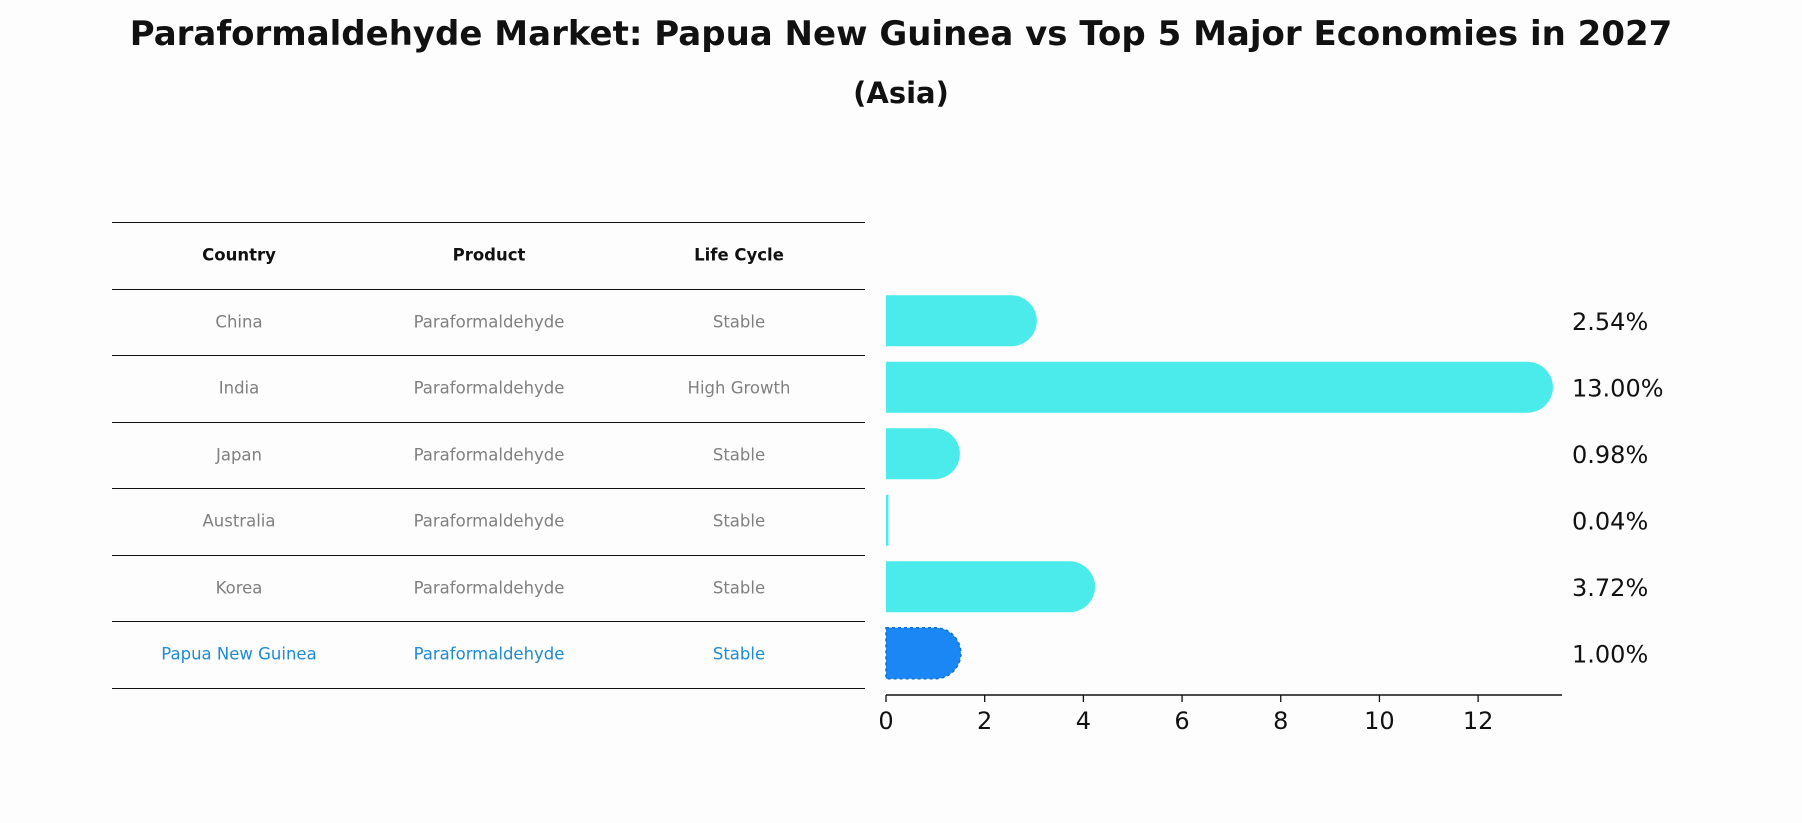  Describe the element at coordinates (739, 388) in the screenshot. I see `table-cell-life-cycle: High Growth` at that location.